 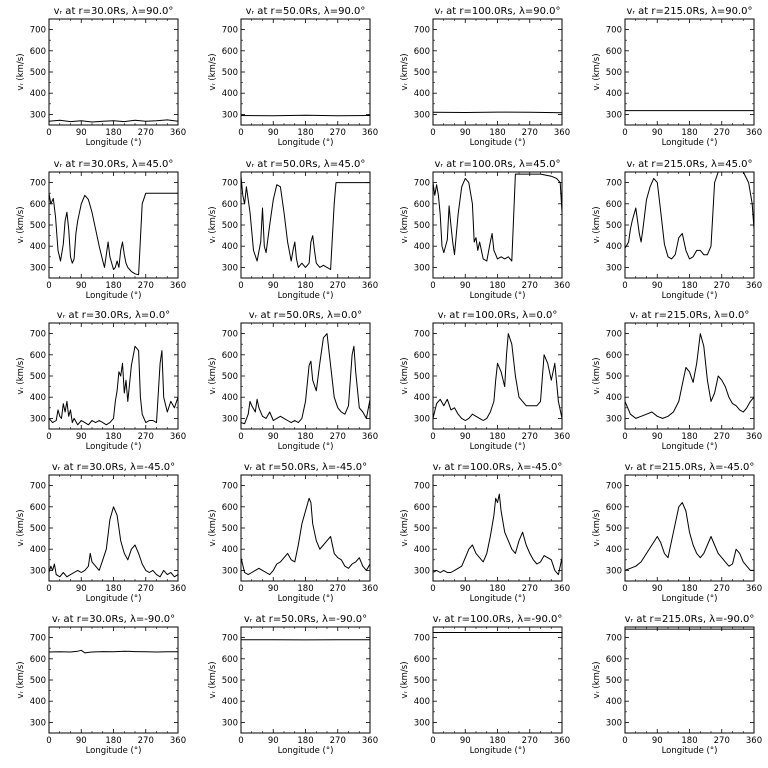 What do you see at coordinates (305, 315) in the screenshot?
I see `panel-title: vᵣ at r=50.0Rs, λ=0.0°` at bounding box center [305, 315].